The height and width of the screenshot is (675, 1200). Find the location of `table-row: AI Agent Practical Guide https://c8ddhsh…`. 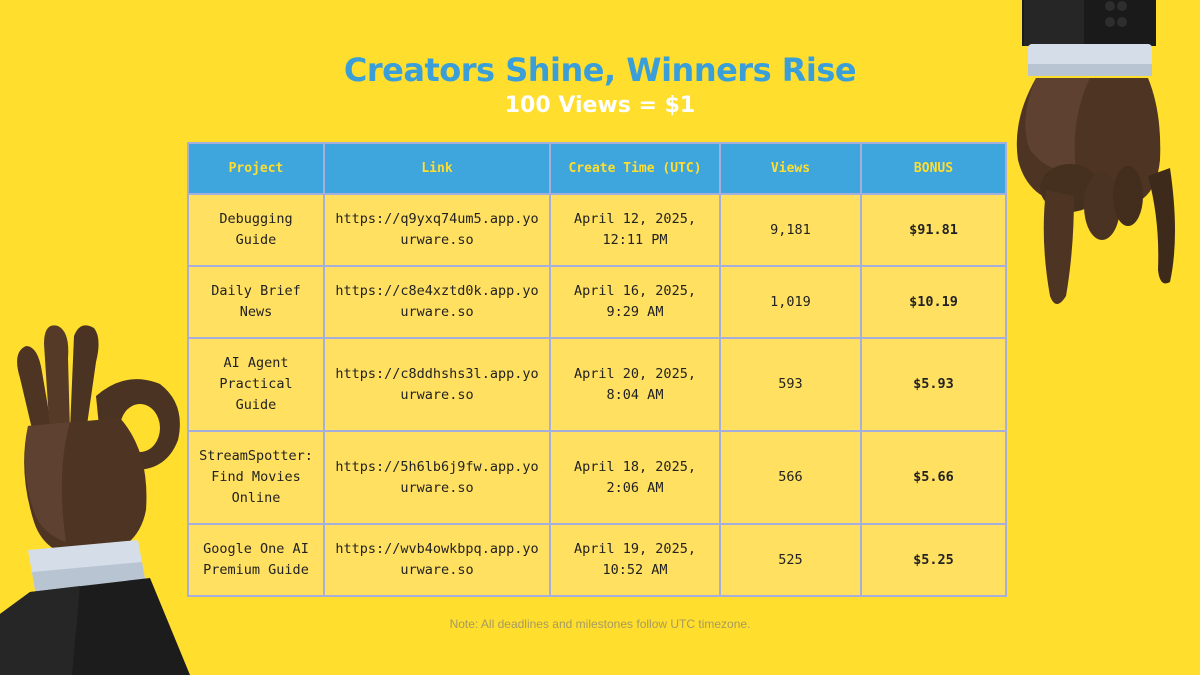

table-row: AI Agent Practical Guide https://c8ddhsh… is located at coordinates (597, 384).